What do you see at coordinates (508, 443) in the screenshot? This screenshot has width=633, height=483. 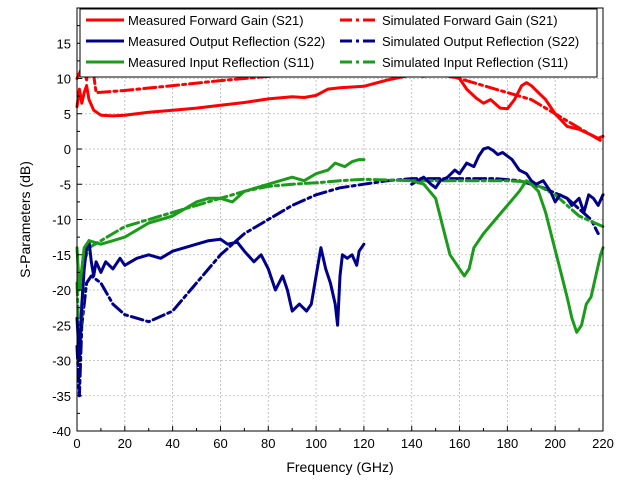 I see `x-tick-label: 180` at bounding box center [508, 443].